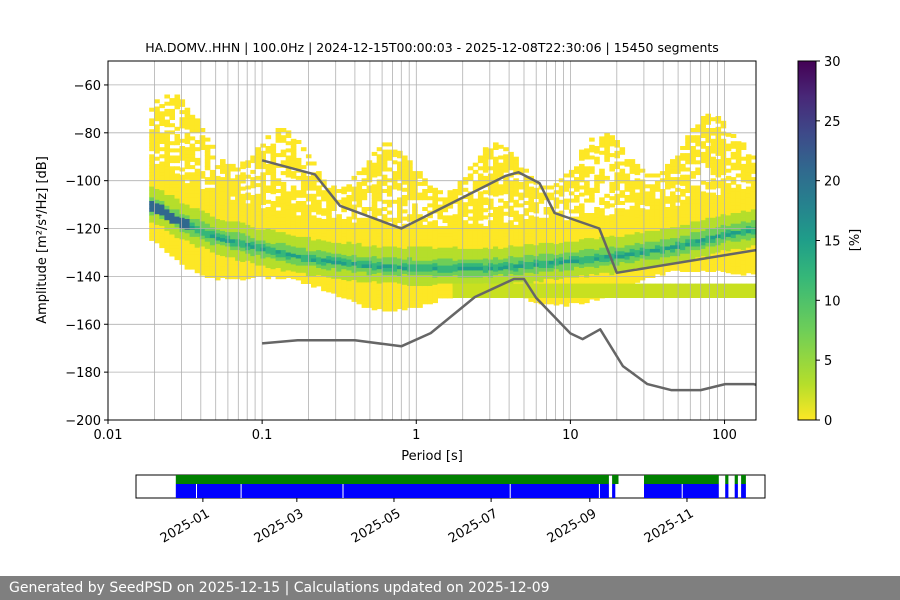 The image size is (900, 600). Describe the element at coordinates (185, 526) in the screenshot. I see `timeline-tick-label: 2025-01` at that location.